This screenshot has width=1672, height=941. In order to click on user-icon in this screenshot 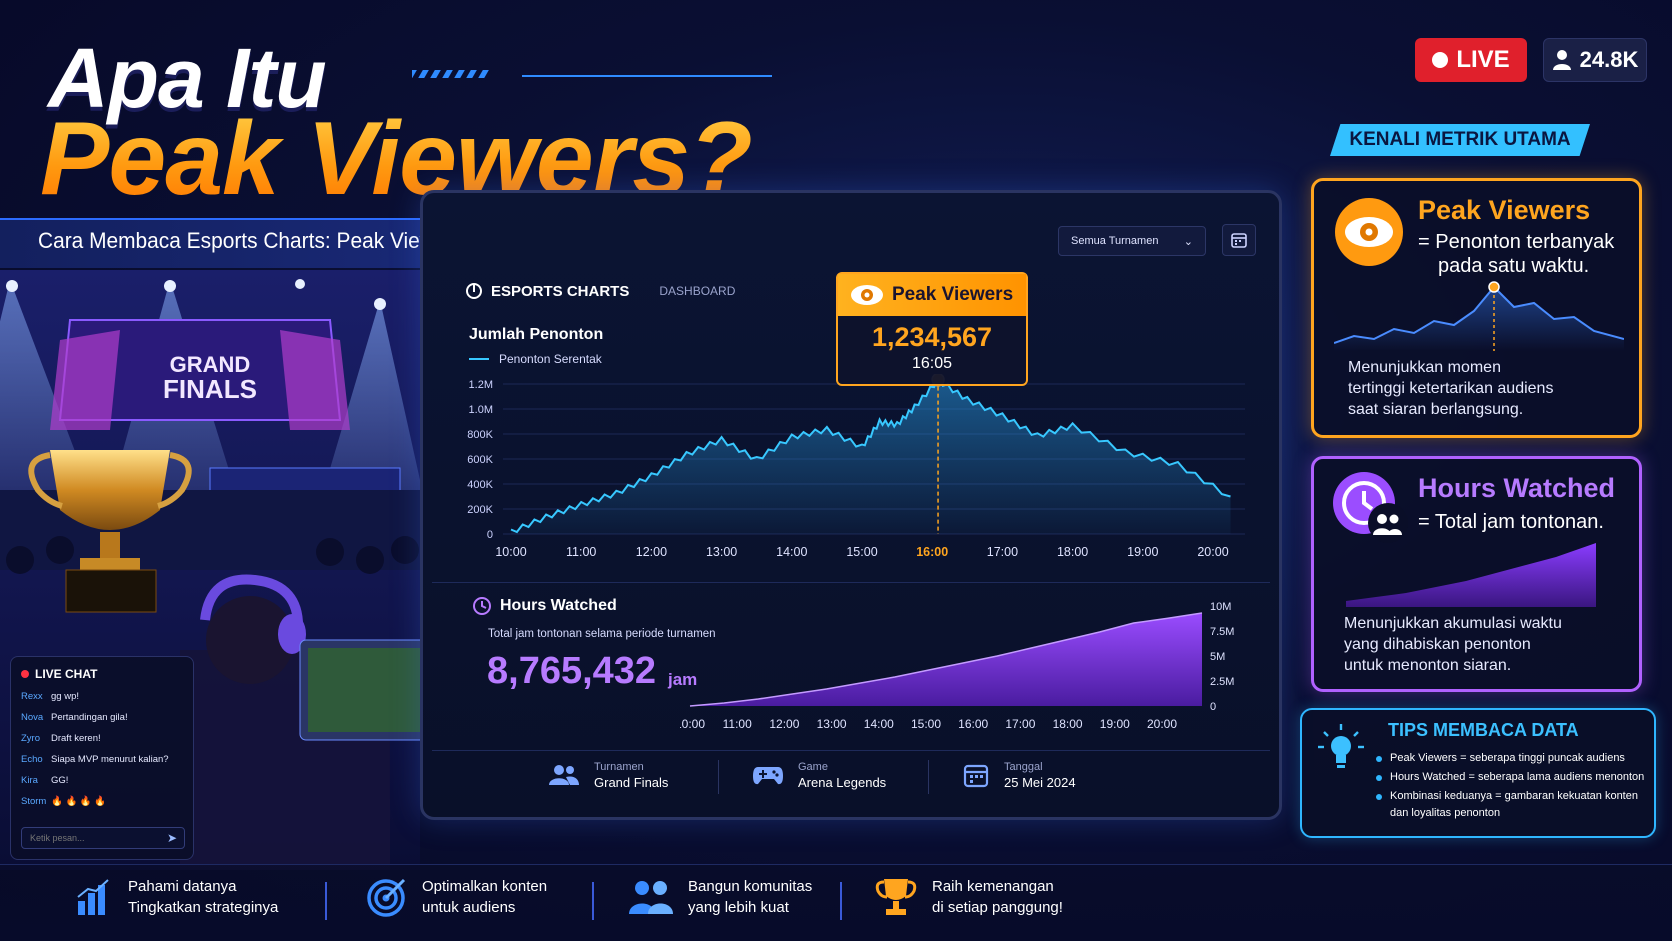, I will do `click(1561, 60)`.